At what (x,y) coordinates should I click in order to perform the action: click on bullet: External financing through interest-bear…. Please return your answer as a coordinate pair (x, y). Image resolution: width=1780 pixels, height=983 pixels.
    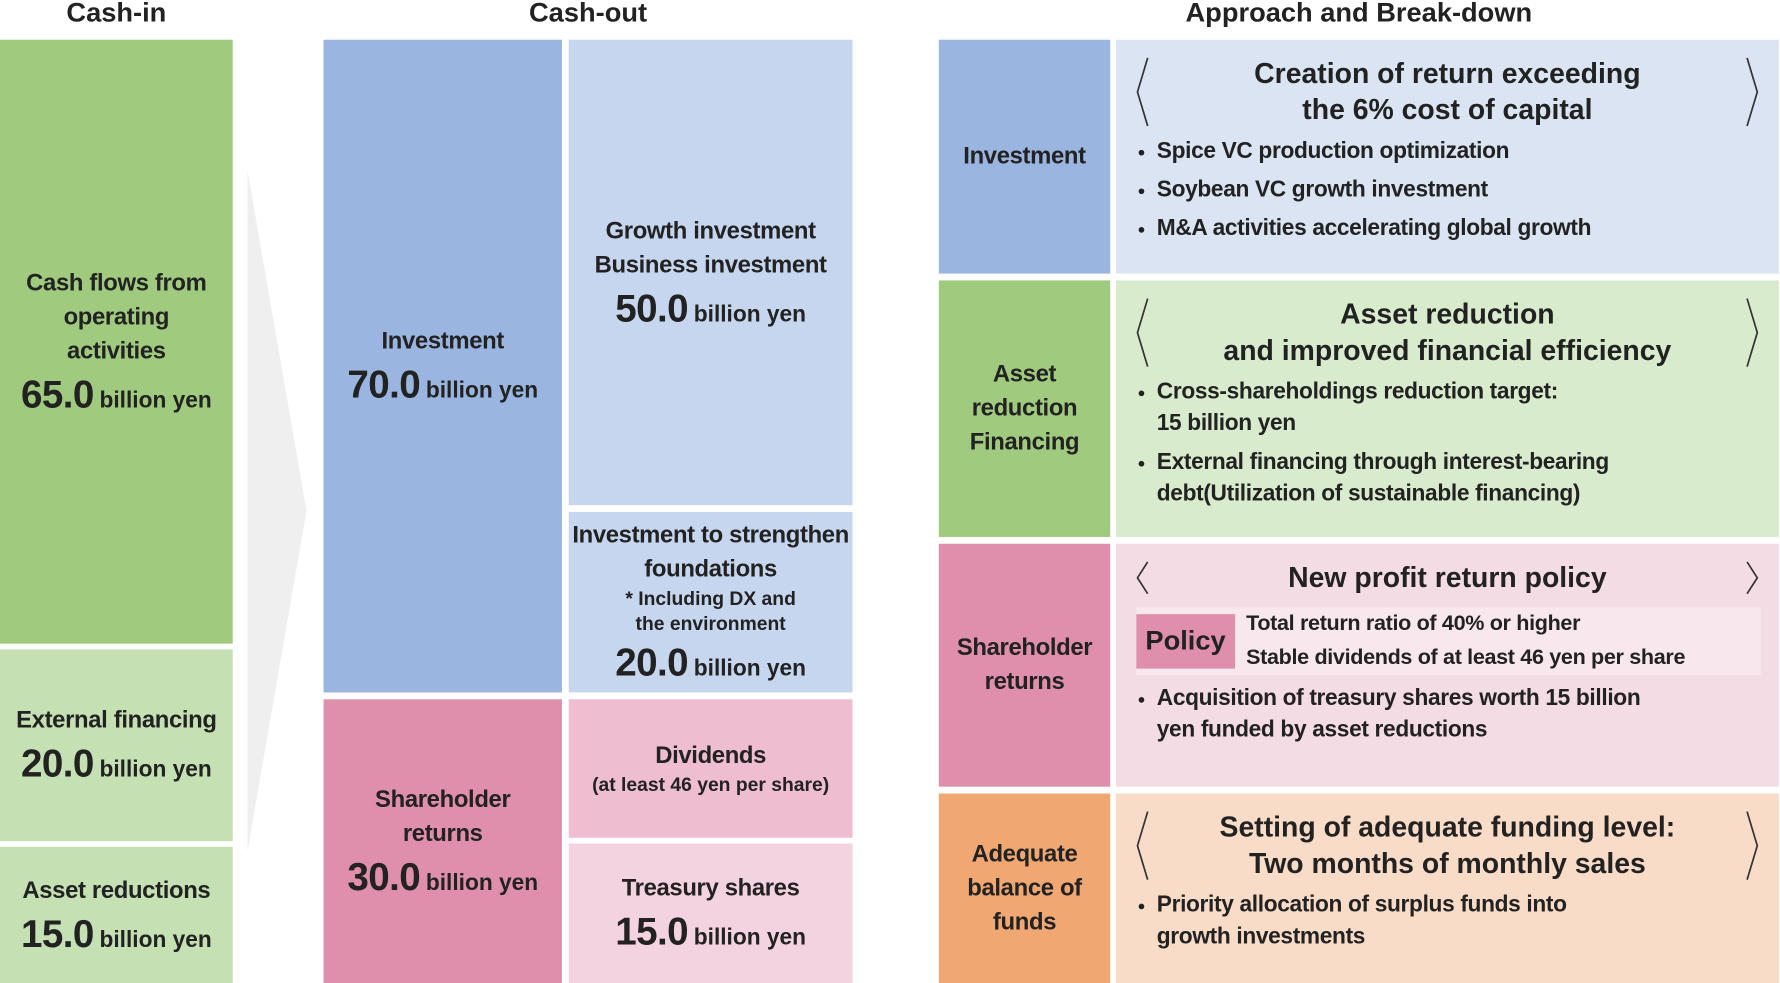
    Looking at the image, I should click on (1438, 478).